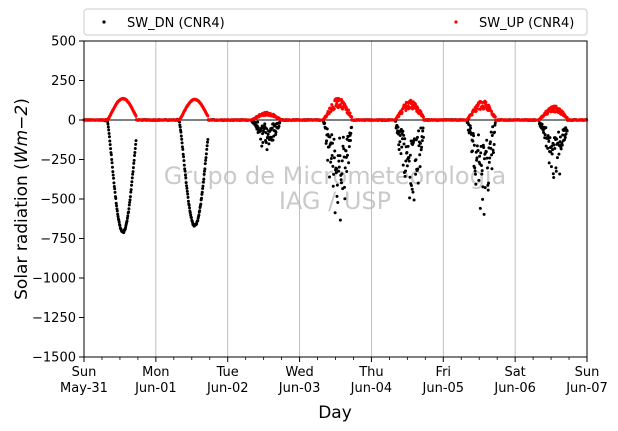 The image size is (618, 431). What do you see at coordinates (22, 231) in the screenshot?
I see `y-axis-title-prefix: Solar radiation (` at bounding box center [22, 231].